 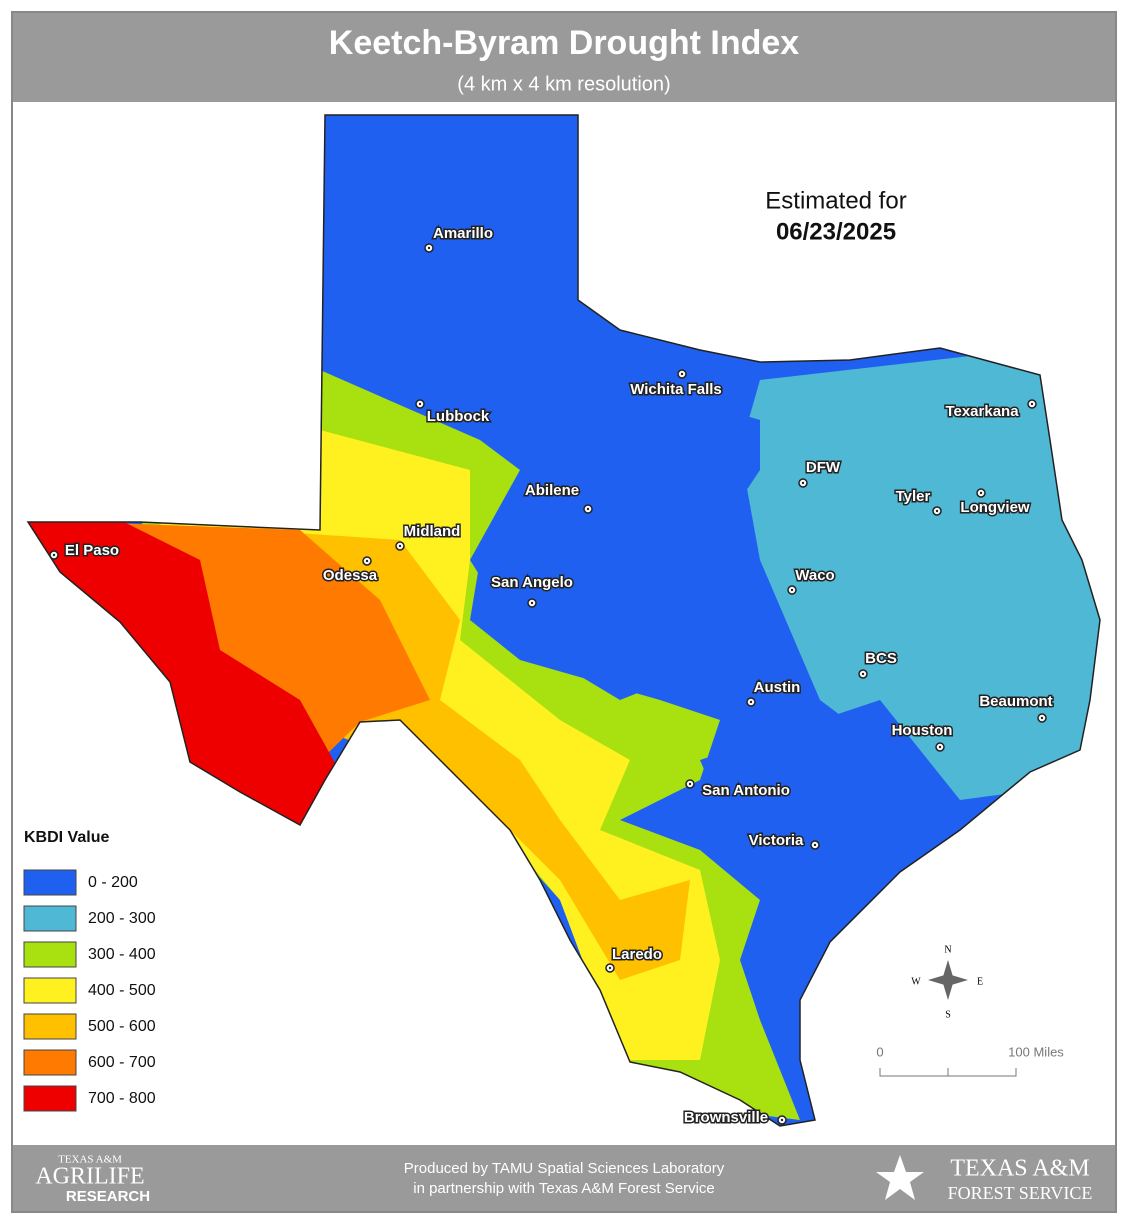 I want to click on city-label: Wichita Falls, so click(x=676, y=389).